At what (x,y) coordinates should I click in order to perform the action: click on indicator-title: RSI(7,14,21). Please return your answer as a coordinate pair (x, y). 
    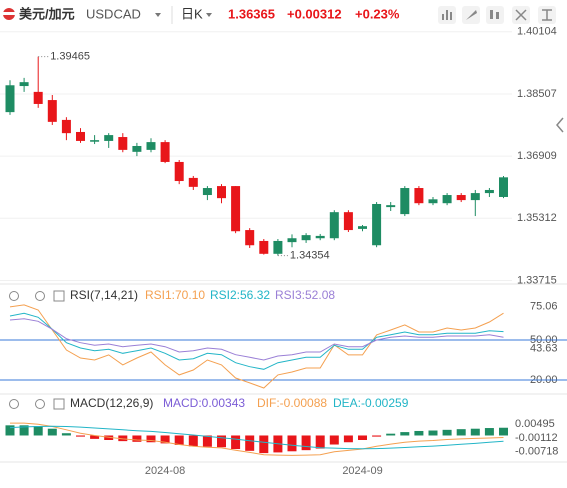
    Looking at the image, I should click on (104, 295).